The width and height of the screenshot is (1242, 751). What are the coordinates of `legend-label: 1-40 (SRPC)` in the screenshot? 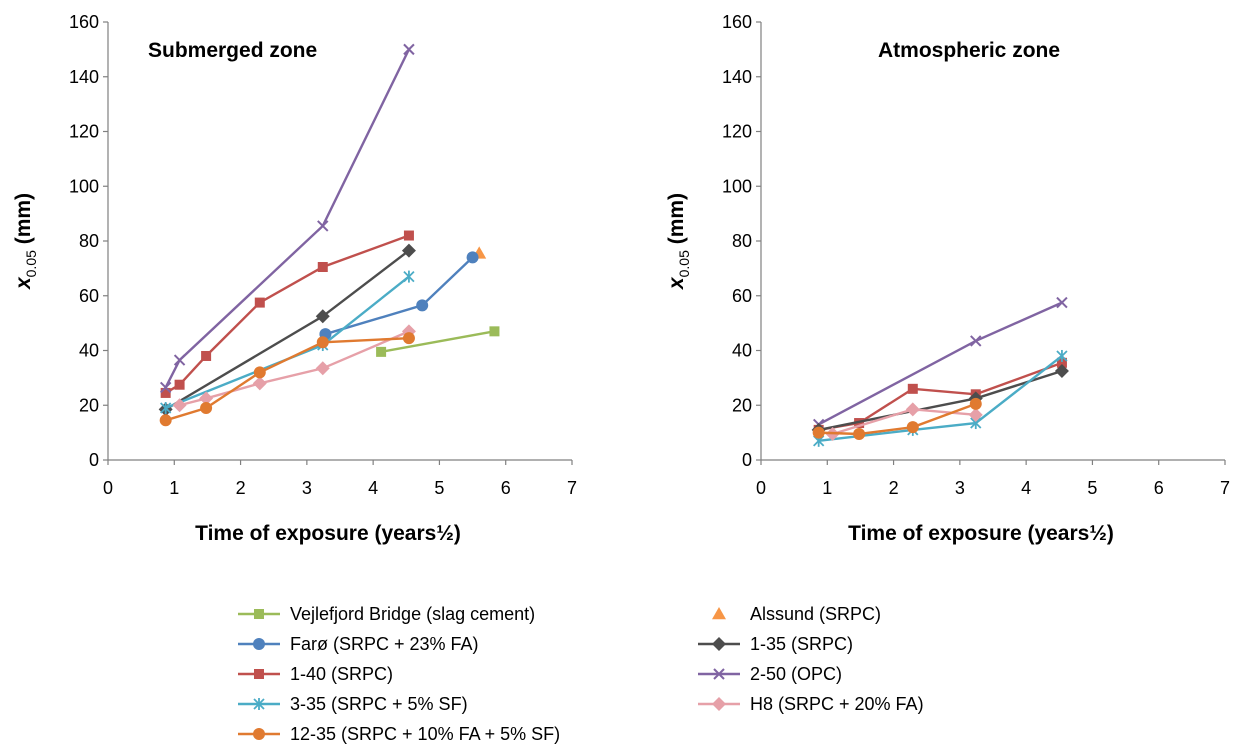 It's located at (341, 674).